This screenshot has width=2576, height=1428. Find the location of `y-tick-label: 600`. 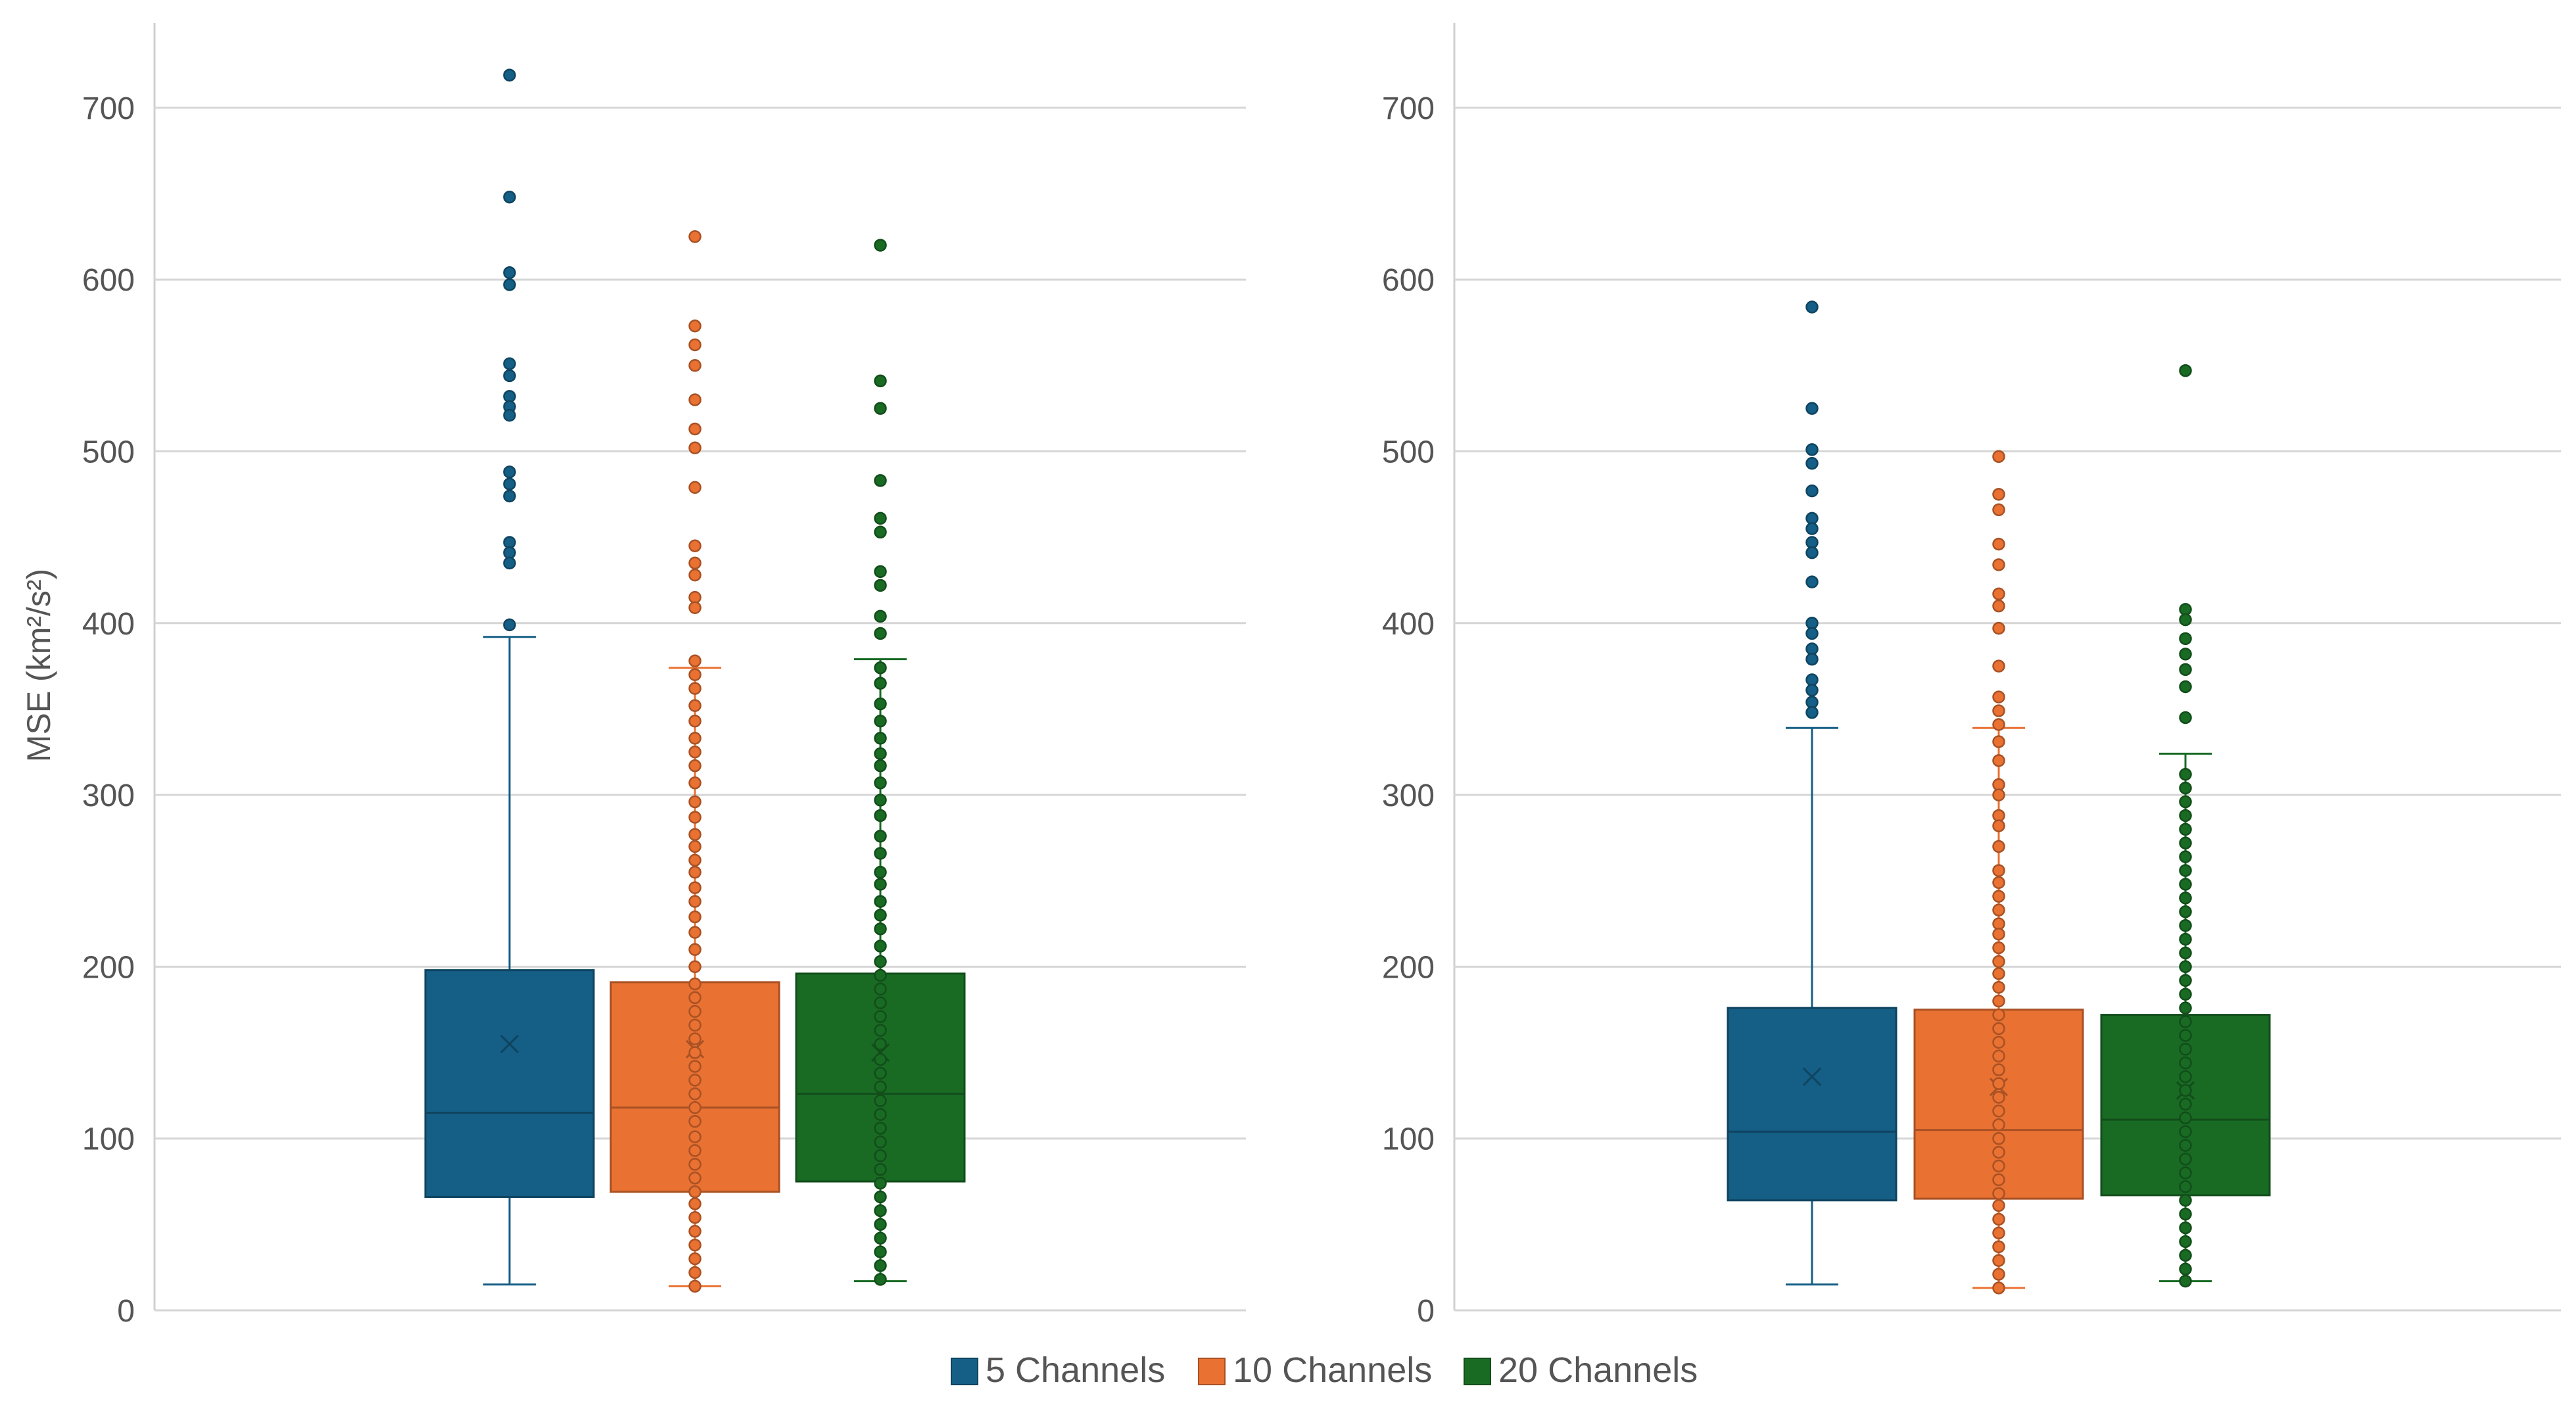

y-tick-label: 600 is located at coordinates (109, 280).